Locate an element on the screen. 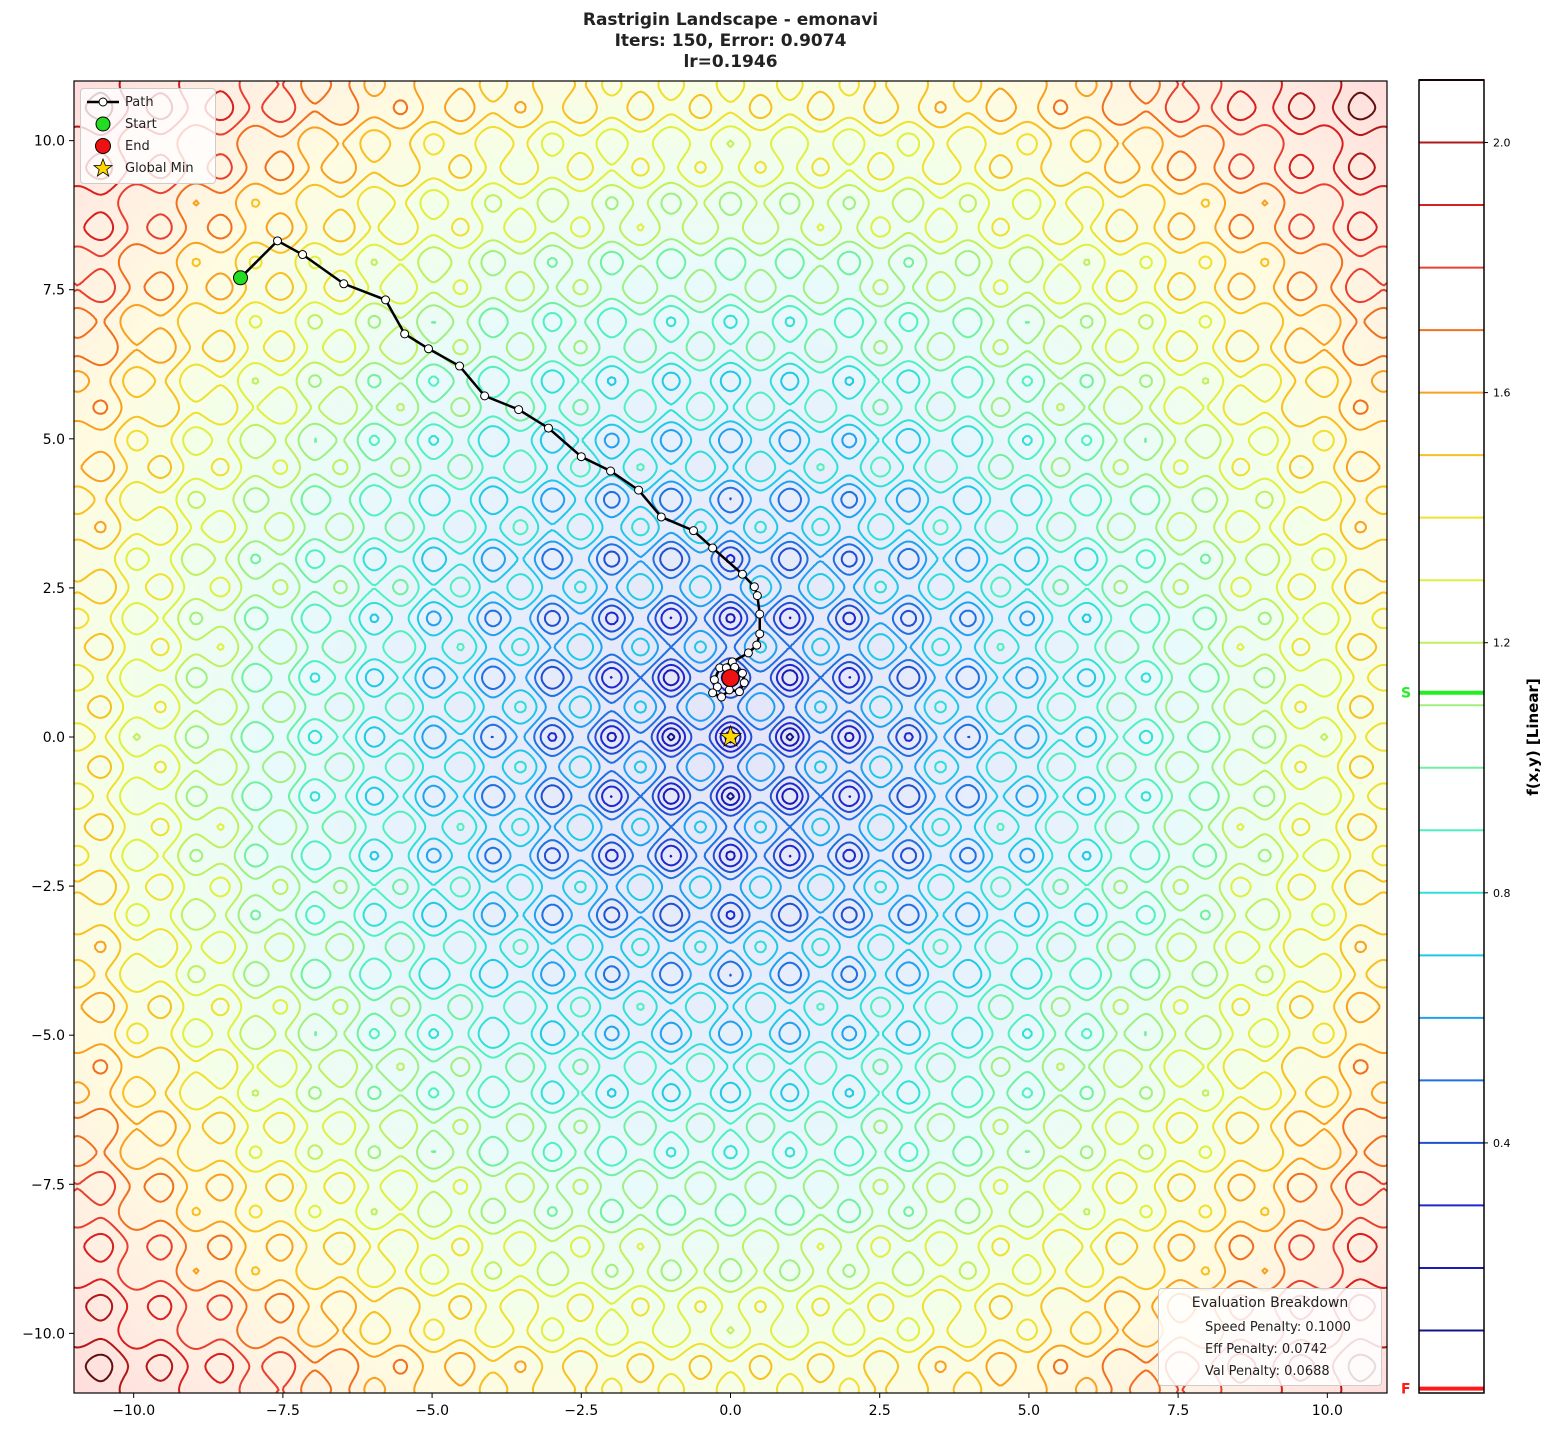 The width and height of the screenshot is (1555, 1435). x-tick-label: −2.5 is located at coordinates (581, 1411).